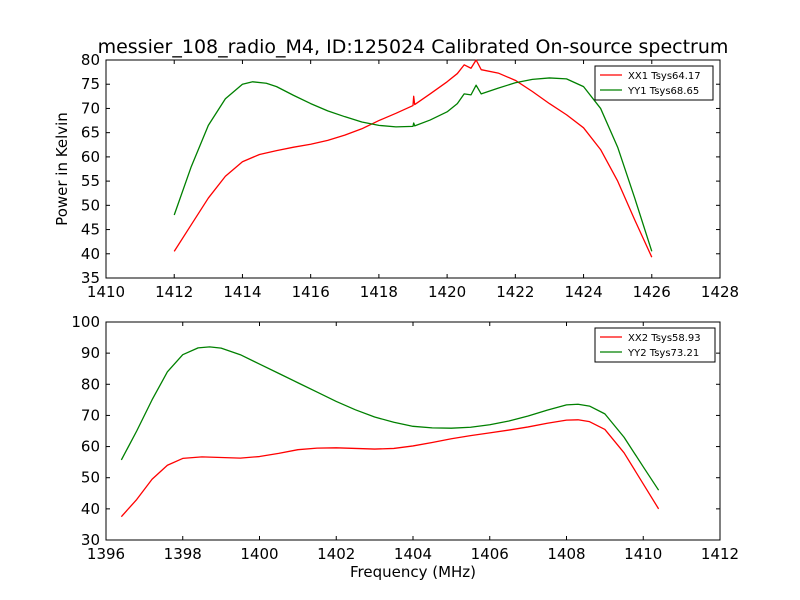  I want to click on legend-label: XX1 Tsys64.17, so click(664, 76).